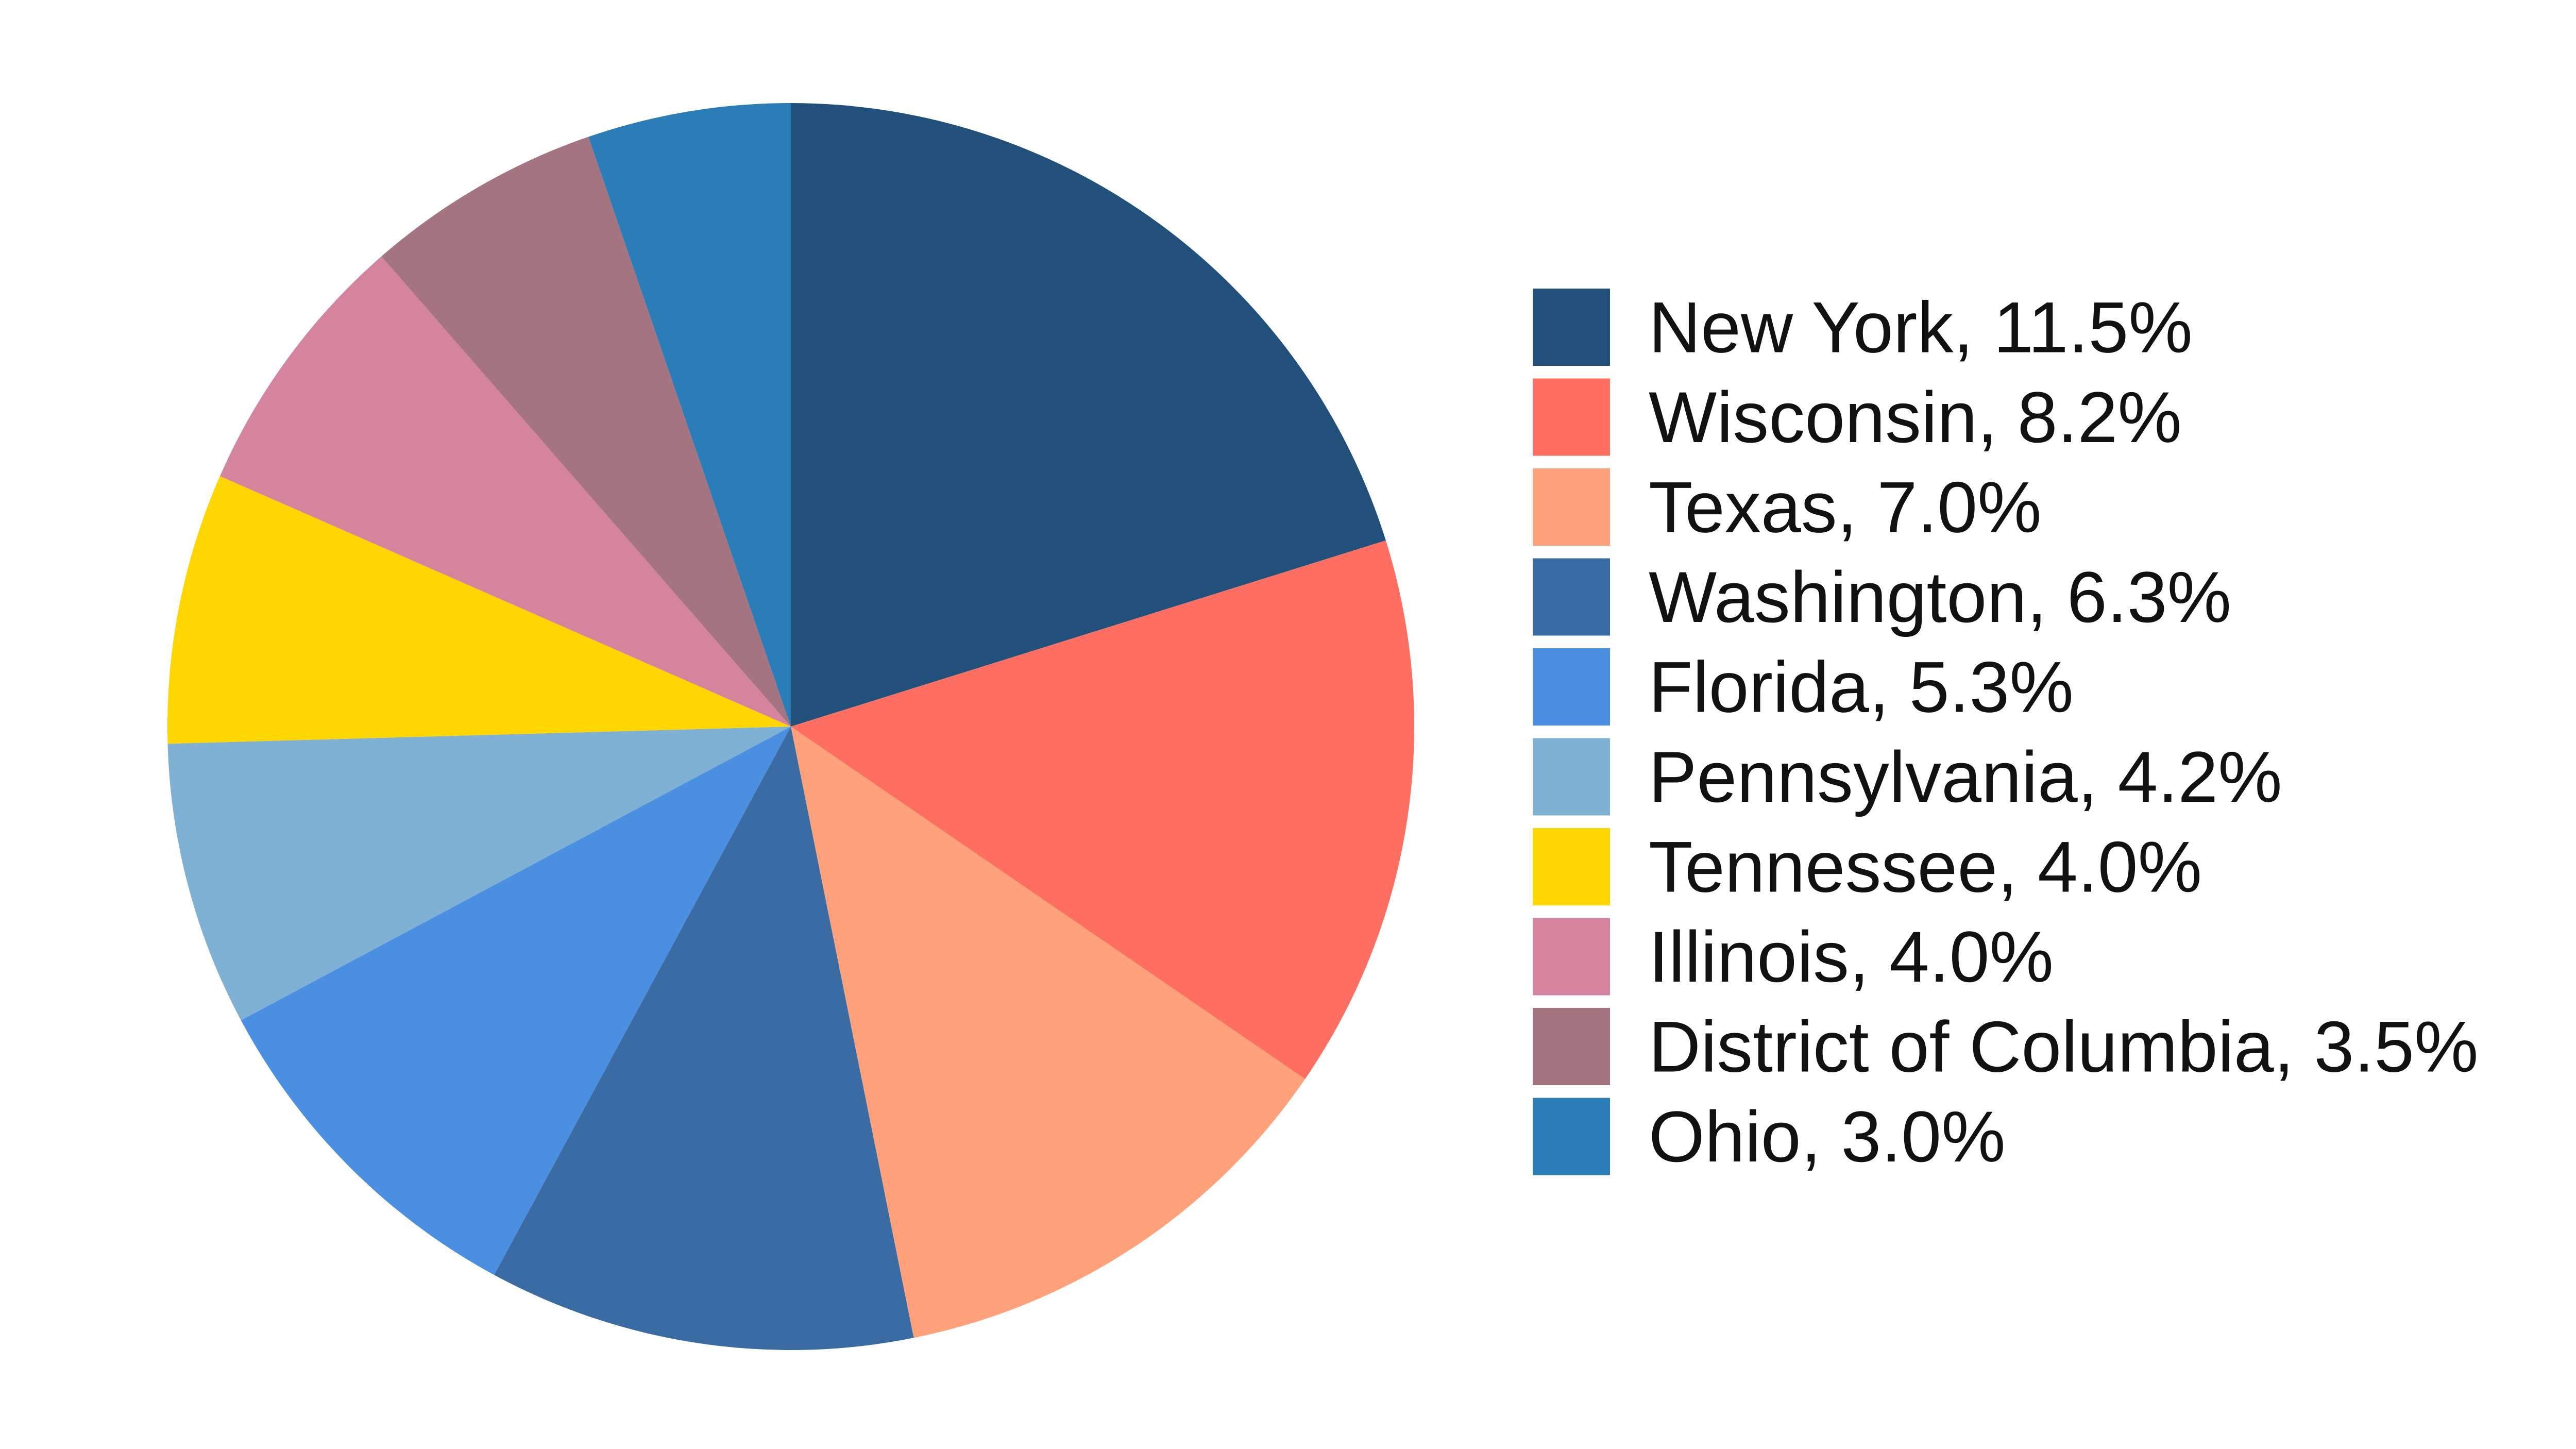 This screenshot has width=2576, height=1449. What do you see at coordinates (1921, 327) in the screenshot?
I see `legend-label-0: New York, 11.5%` at bounding box center [1921, 327].